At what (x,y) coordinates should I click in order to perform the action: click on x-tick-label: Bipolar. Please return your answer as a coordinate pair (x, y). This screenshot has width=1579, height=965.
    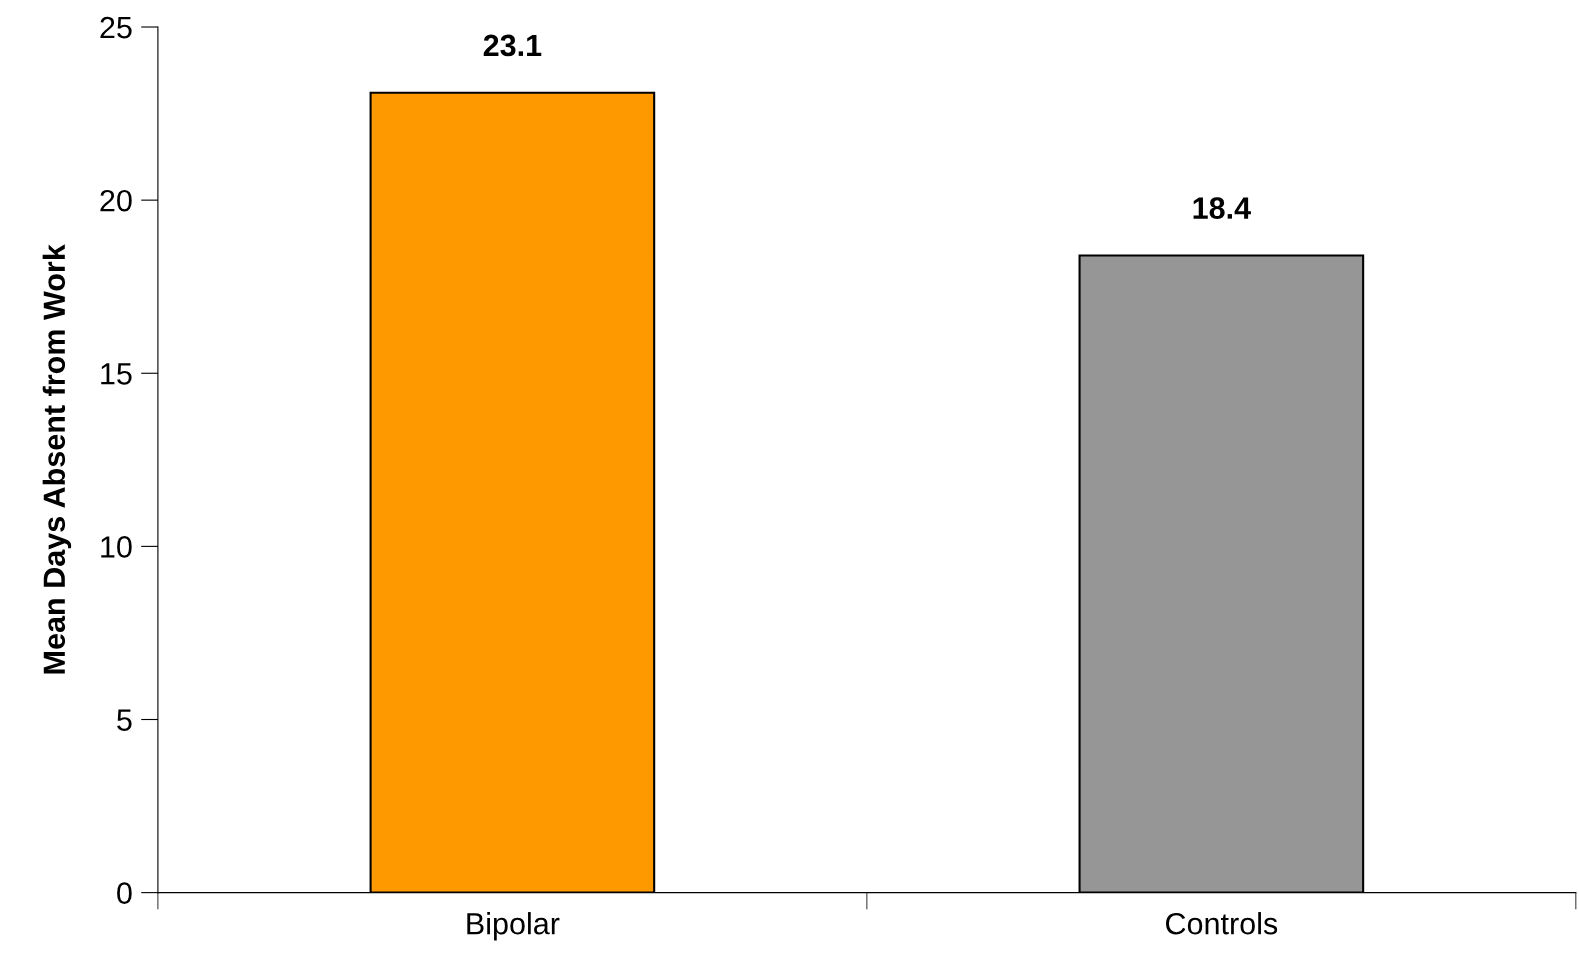
    Looking at the image, I should click on (513, 926).